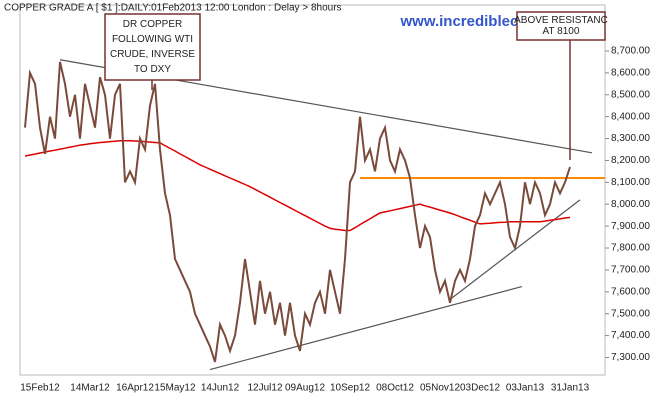  What do you see at coordinates (366, 328) in the screenshot?
I see `trendline` at bounding box center [366, 328].